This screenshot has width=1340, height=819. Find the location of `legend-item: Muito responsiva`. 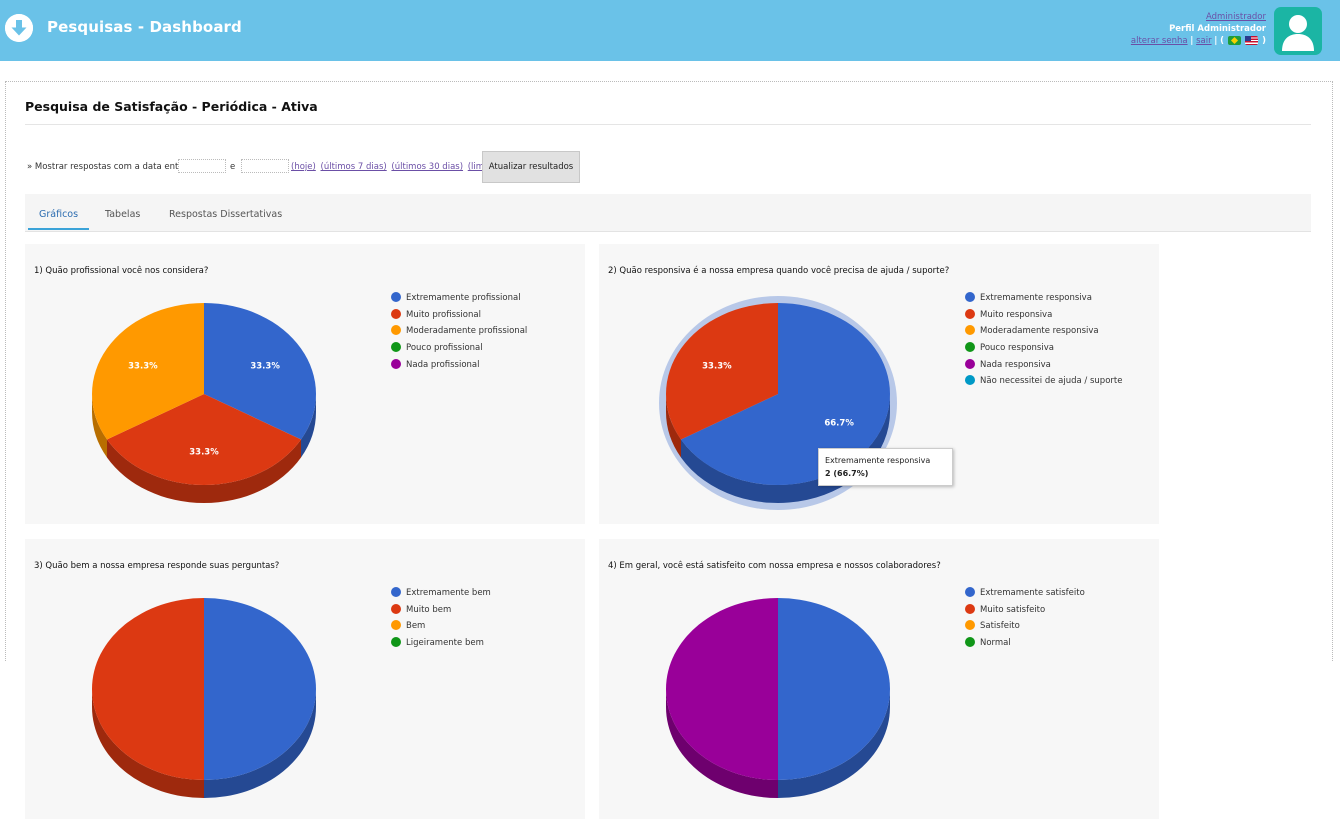

legend-item: Muito responsiva is located at coordinates (1043, 317).